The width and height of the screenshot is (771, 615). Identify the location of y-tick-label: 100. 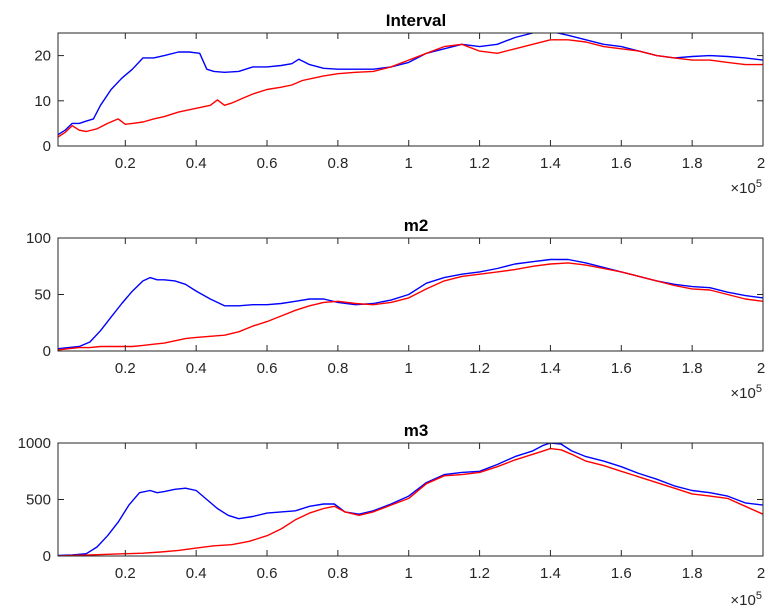
(38, 238).